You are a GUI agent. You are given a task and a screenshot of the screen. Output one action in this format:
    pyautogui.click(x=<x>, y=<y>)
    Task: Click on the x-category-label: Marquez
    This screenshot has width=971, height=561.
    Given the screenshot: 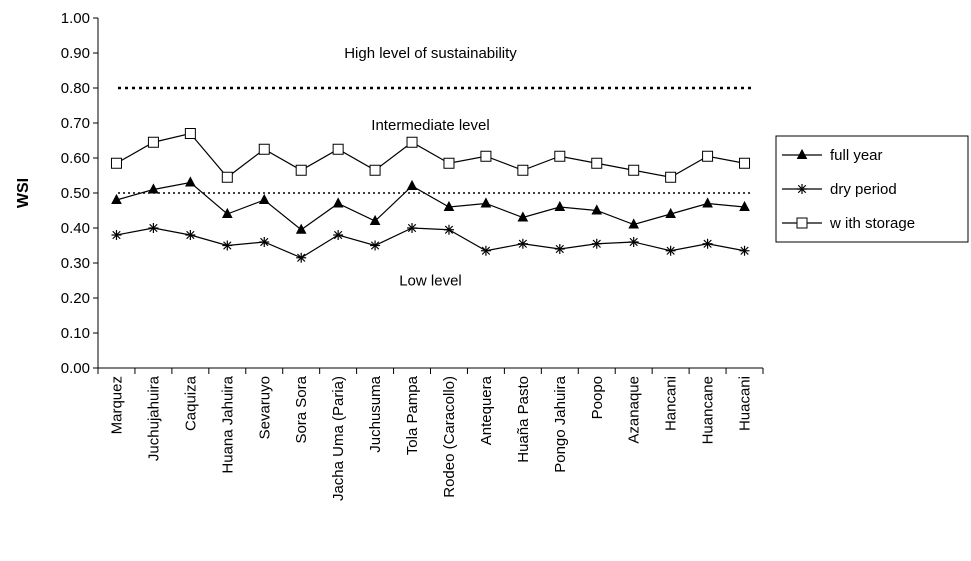 What is the action you would take?
    pyautogui.click(x=116, y=405)
    